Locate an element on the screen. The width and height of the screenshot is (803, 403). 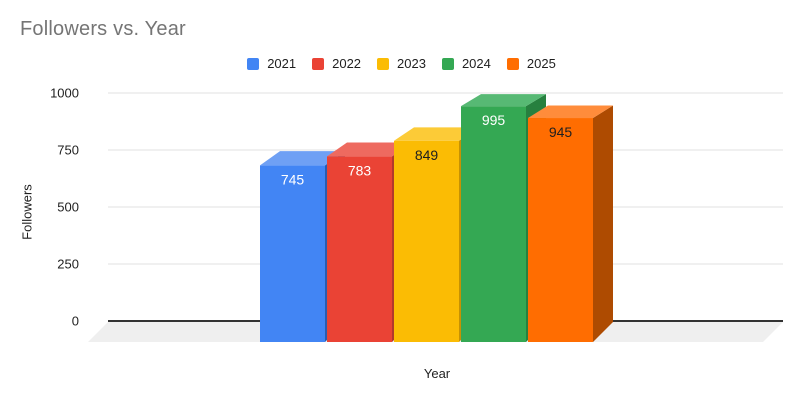
bar-side-face is located at coordinates (603, 223).